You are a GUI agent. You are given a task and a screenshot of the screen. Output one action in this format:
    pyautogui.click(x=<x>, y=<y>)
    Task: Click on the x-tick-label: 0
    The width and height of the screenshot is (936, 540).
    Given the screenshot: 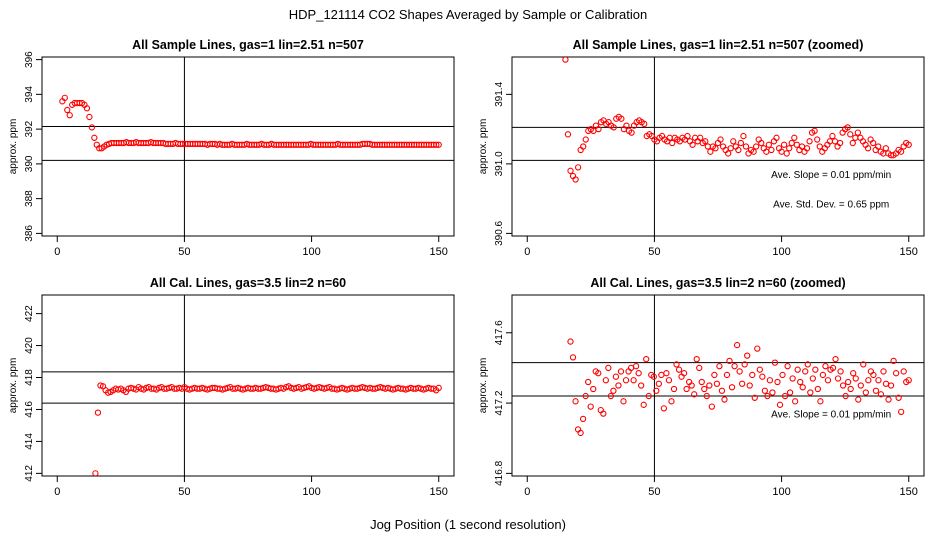 What is the action you would take?
    pyautogui.click(x=527, y=492)
    